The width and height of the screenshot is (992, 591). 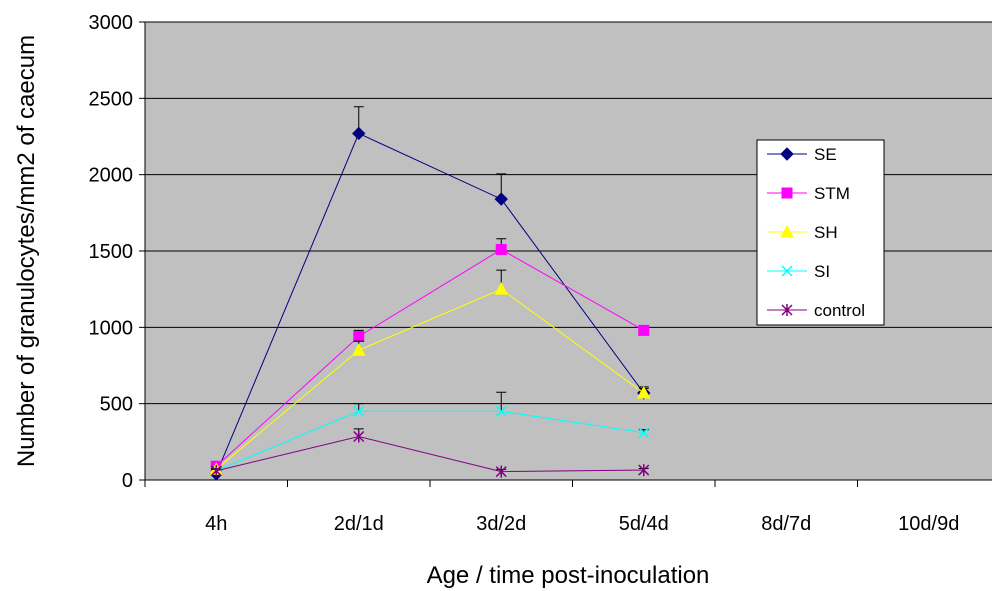 I want to click on legend-items: SE STM SH SI control, so click(x=816, y=232).